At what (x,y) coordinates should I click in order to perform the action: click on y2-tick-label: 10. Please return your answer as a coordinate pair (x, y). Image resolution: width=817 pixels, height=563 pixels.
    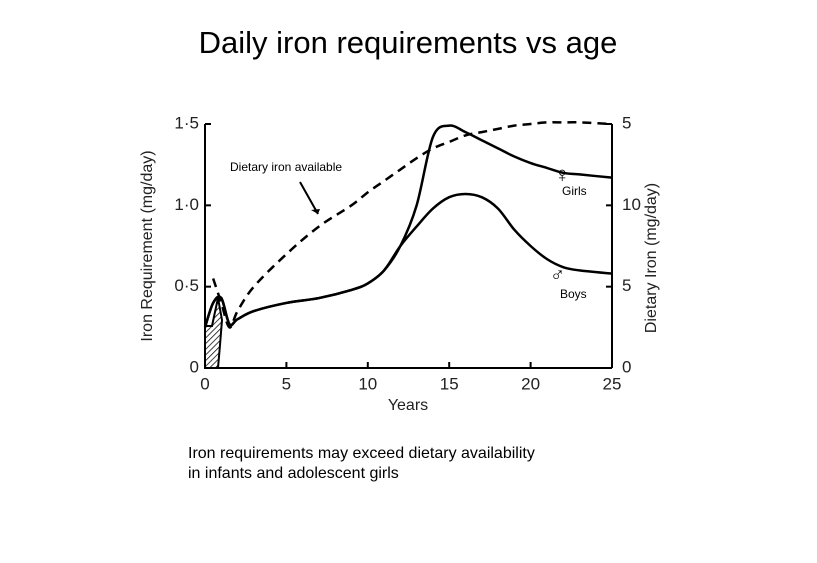
    Looking at the image, I should click on (631, 204).